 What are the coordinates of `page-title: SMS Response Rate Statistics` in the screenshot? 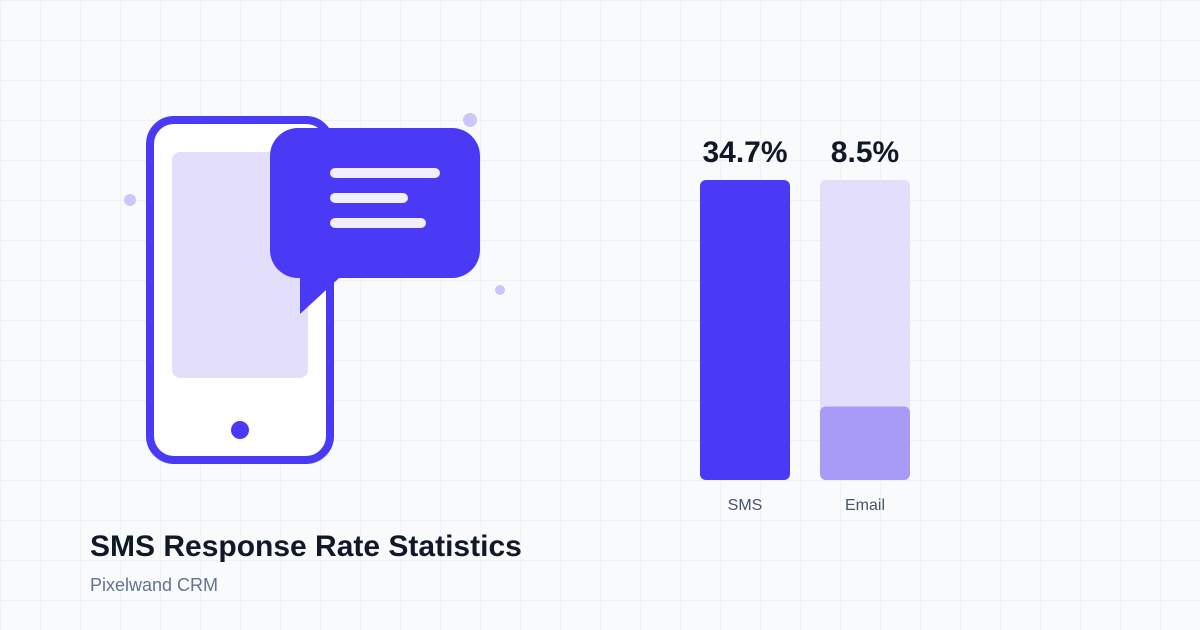 It's located at (306, 546).